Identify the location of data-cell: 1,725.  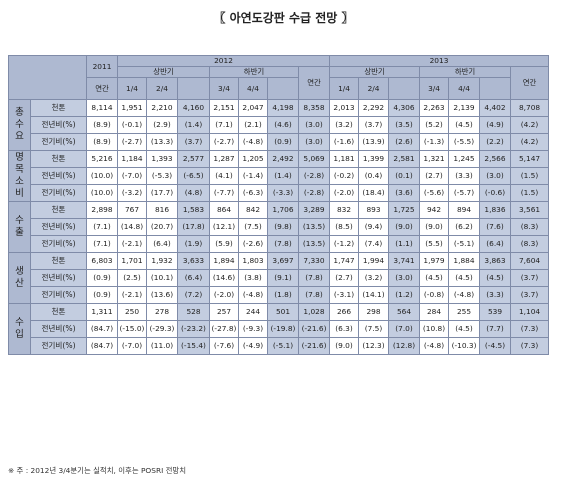
(404, 210).